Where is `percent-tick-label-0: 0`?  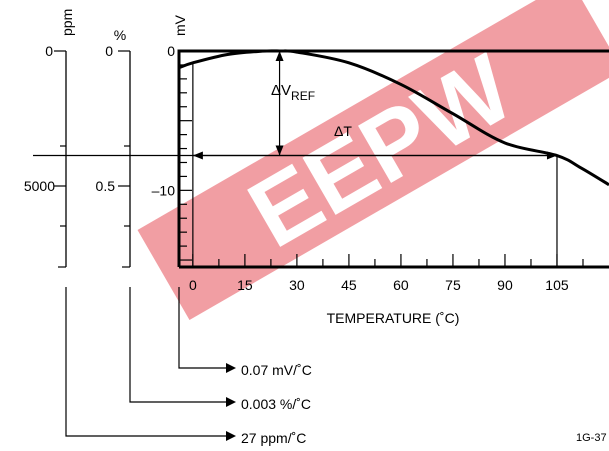 percent-tick-label-0: 0 is located at coordinates (109, 51).